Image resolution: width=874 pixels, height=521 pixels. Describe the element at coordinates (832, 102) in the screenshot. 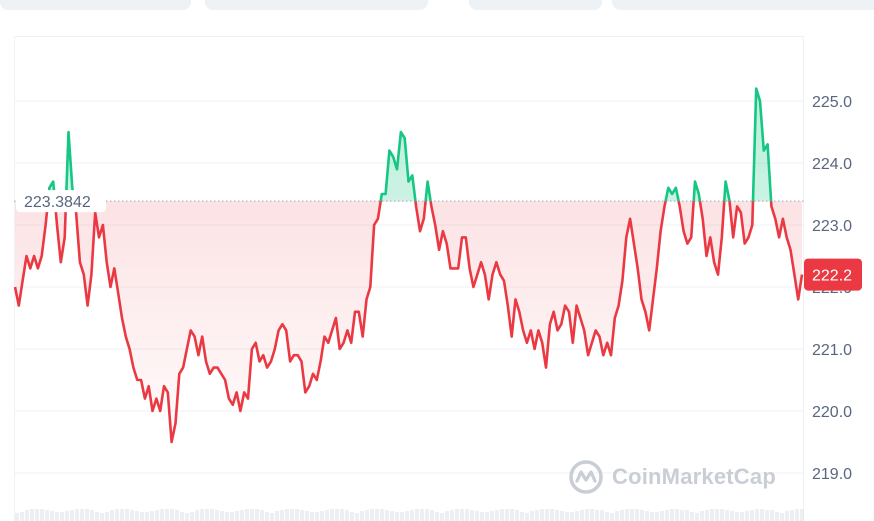

I see `y-tick-label: 225.0` at that location.